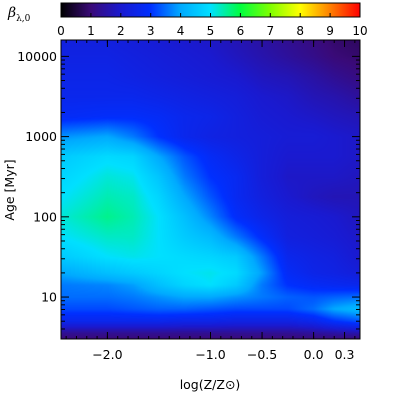 This screenshot has height=400, width=400. Describe the element at coordinates (314, 354) in the screenshot. I see `x-tick-label: 0.0` at that location.